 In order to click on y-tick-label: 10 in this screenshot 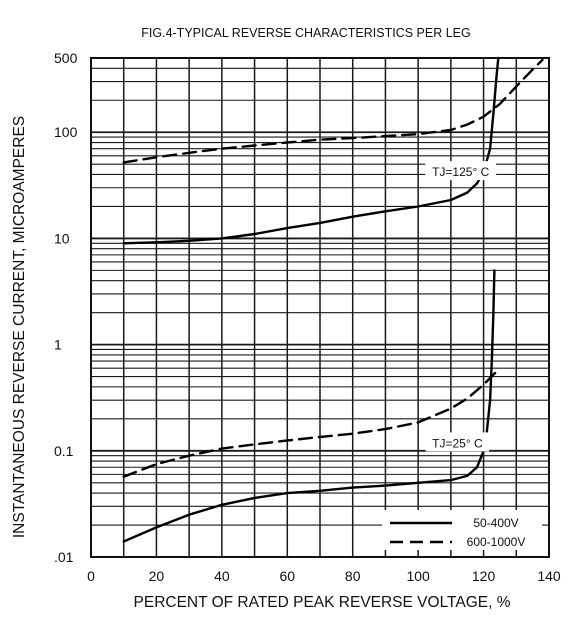, I will do `click(62, 238)`.